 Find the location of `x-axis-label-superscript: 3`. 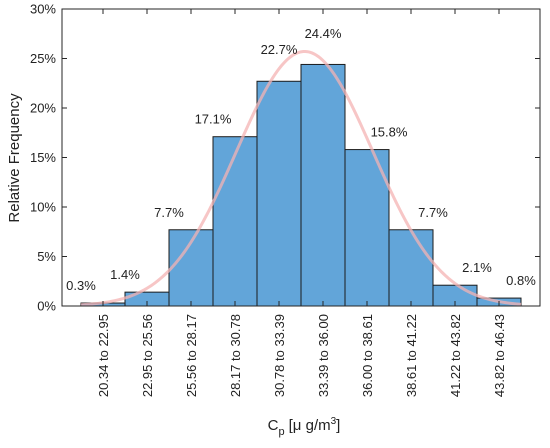

x-axis-label-superscript: 3 is located at coordinates (334, 421).